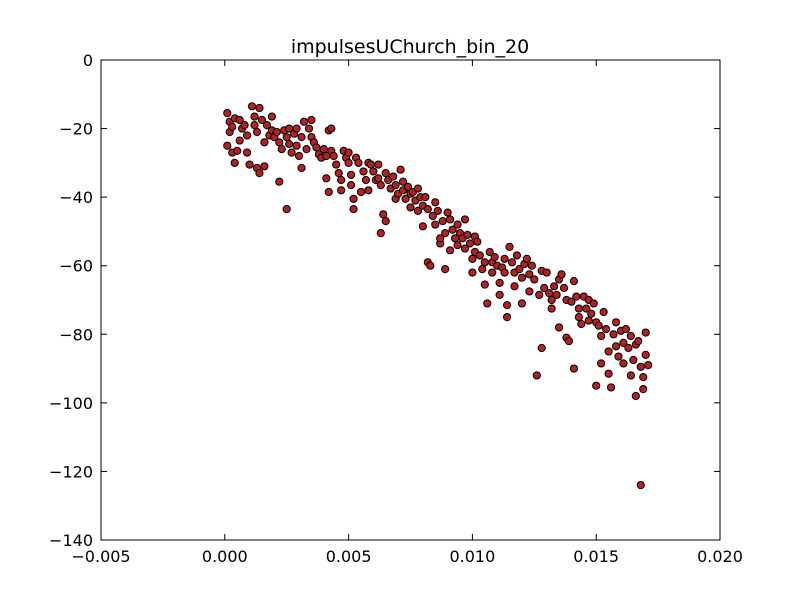 The height and width of the screenshot is (600, 800). What do you see at coordinates (88, 60) in the screenshot?
I see `y-tick-label: 0` at bounding box center [88, 60].